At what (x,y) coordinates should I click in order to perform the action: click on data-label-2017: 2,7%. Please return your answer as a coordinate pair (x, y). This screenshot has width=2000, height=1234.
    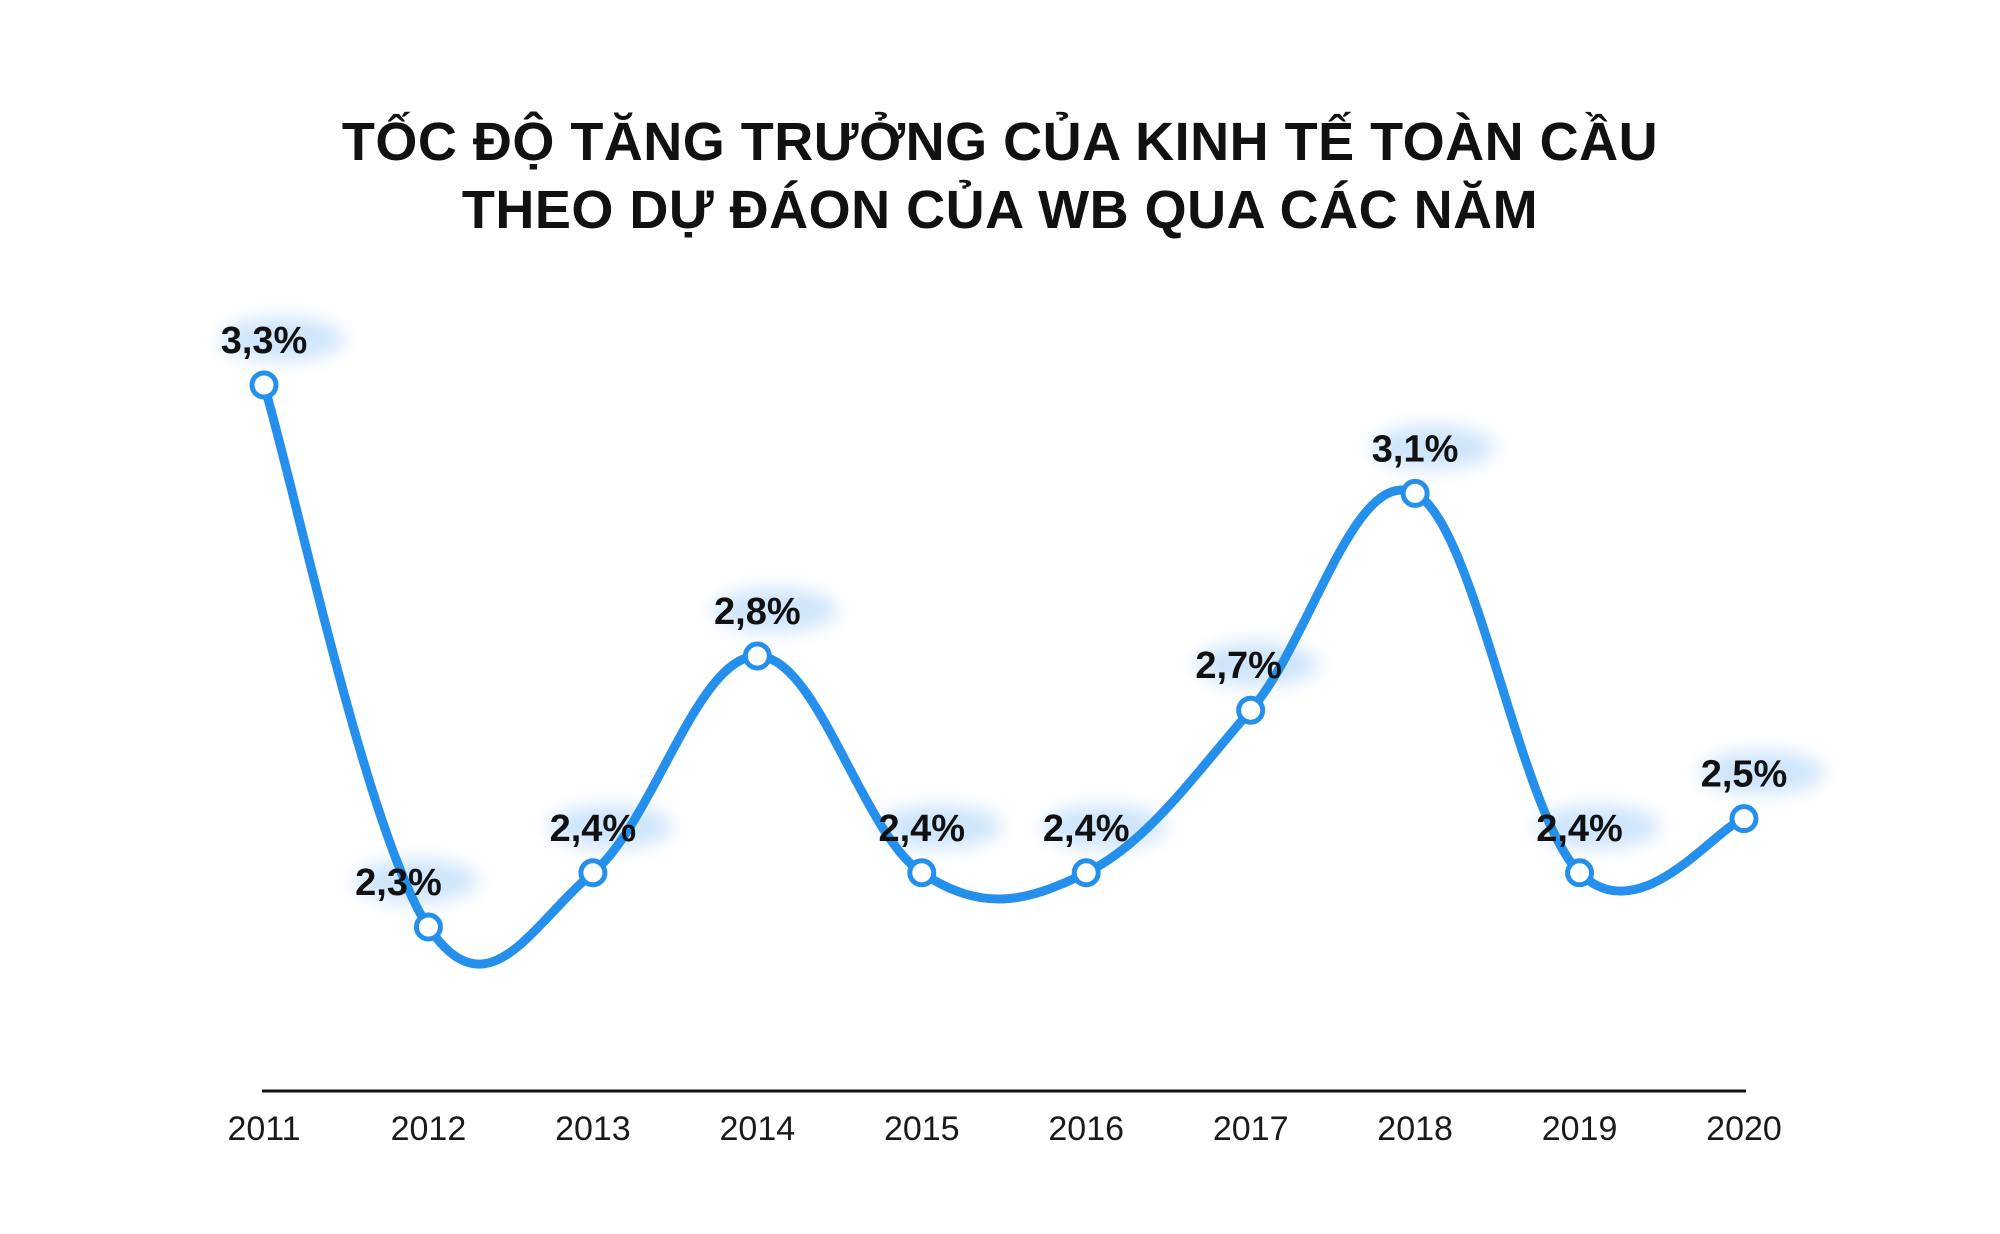
    Looking at the image, I should click on (1238, 666).